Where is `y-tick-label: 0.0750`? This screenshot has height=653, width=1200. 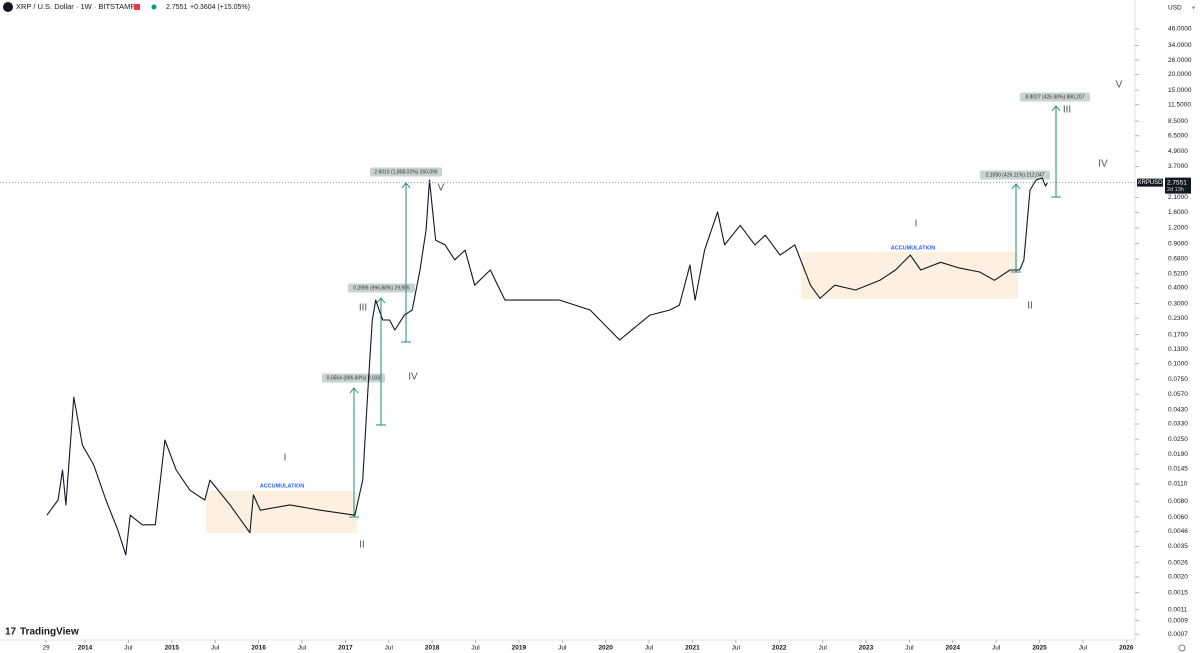 y-tick-label: 0.0750 is located at coordinates (1178, 379).